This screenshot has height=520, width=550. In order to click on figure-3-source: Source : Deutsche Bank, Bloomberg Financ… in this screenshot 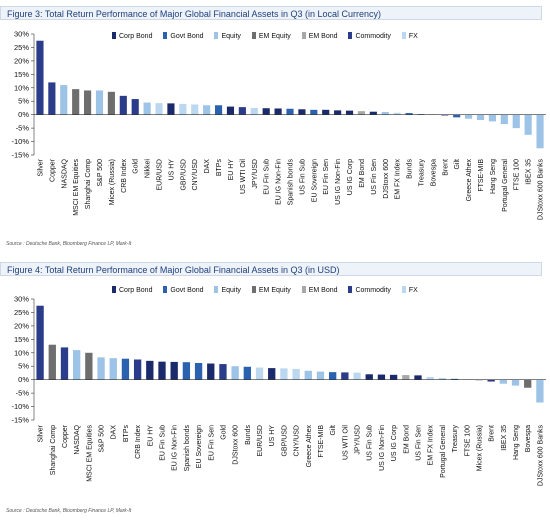, I will do `click(69, 244)`.